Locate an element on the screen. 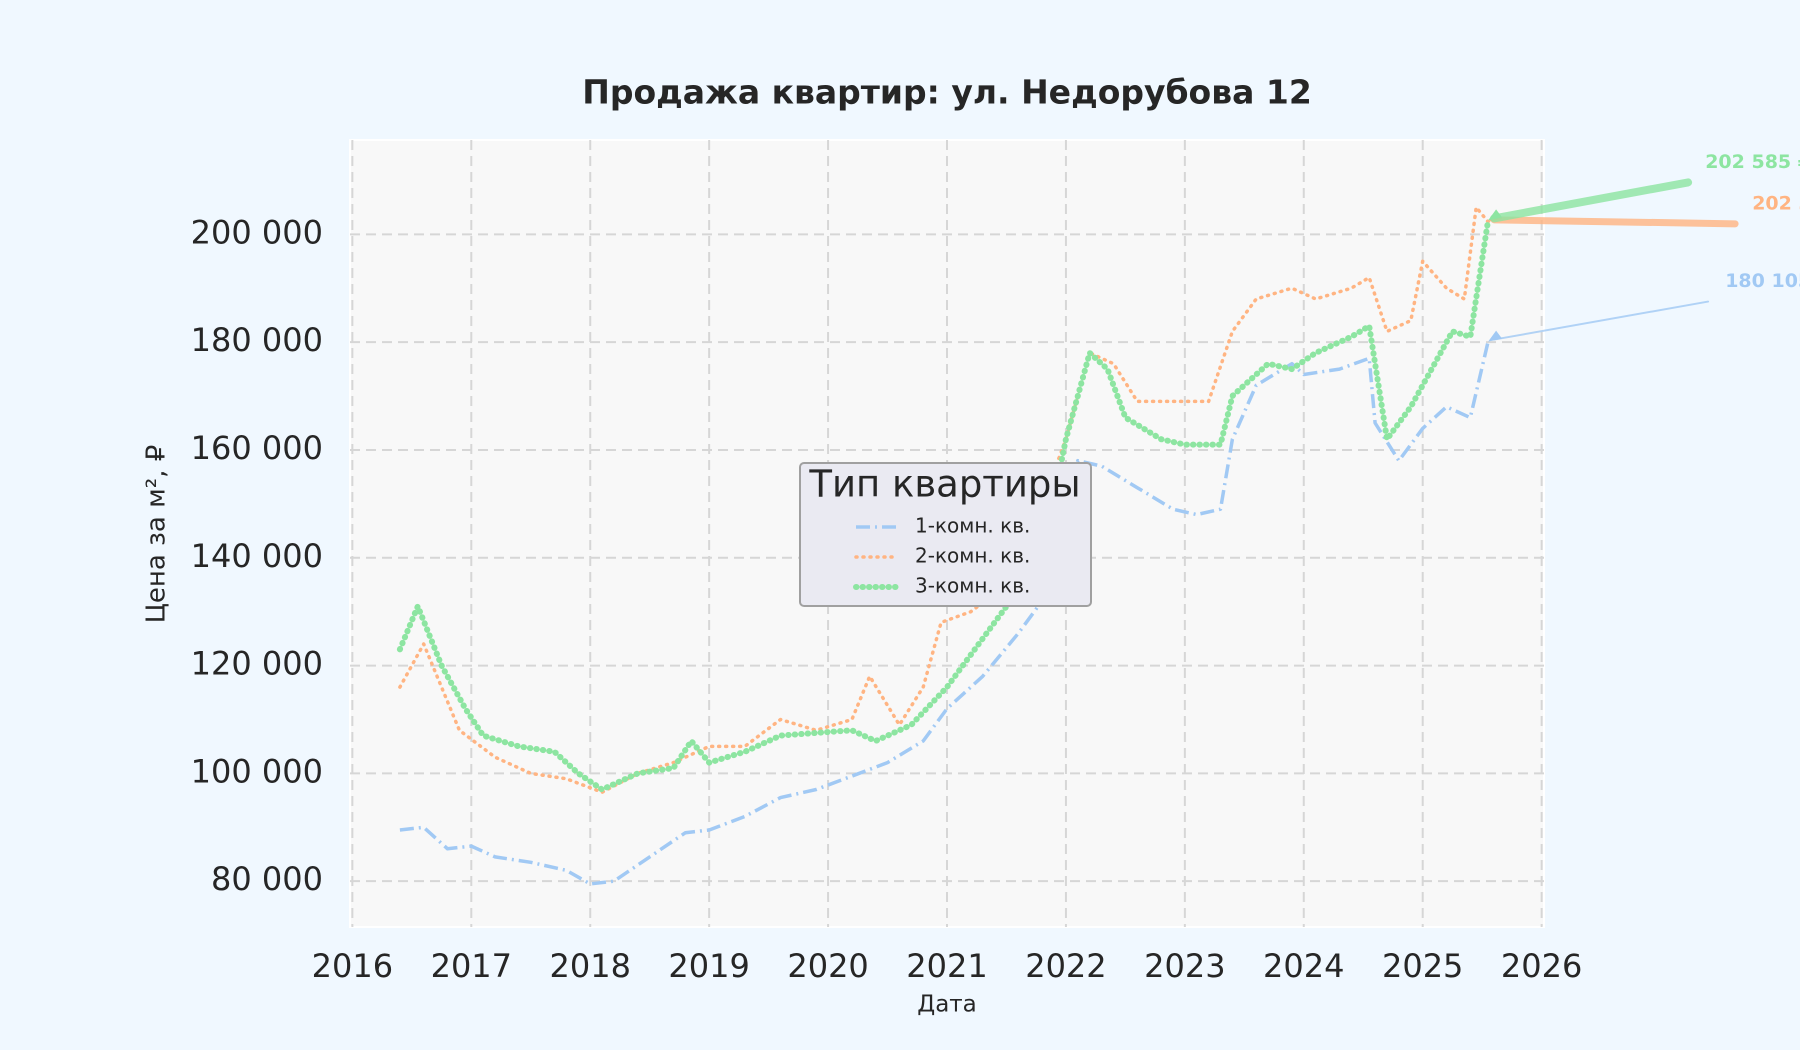  legend-label: 2-комн. кв. is located at coordinates (972, 556).